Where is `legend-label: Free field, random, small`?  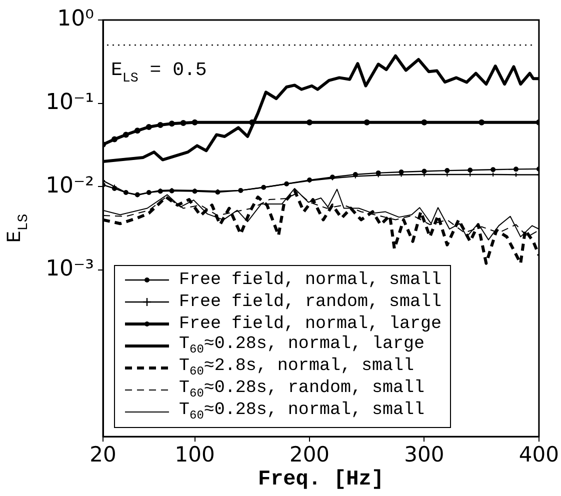
legend-label: Free field, random, small is located at coordinates (310, 302).